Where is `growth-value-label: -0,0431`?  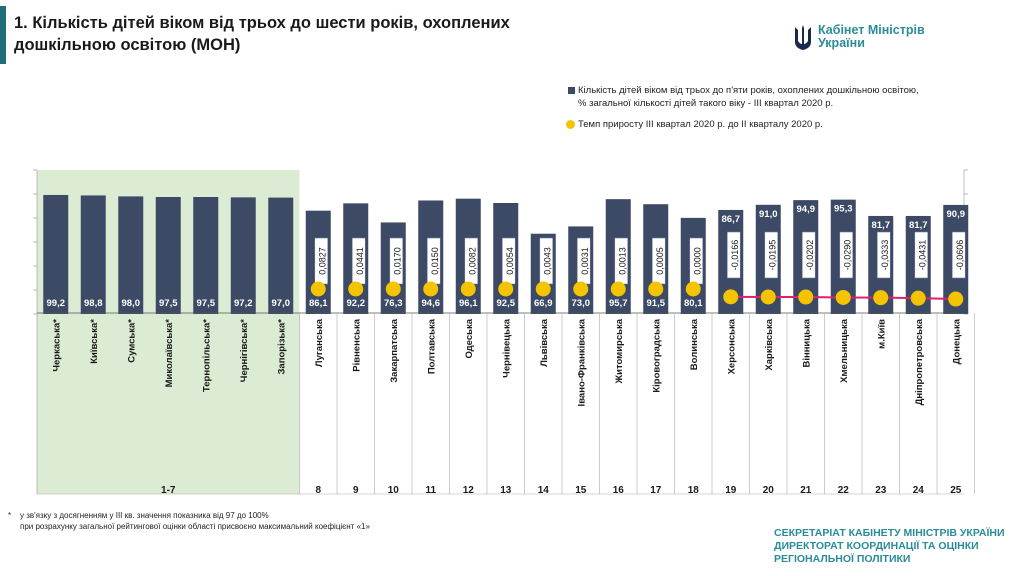
growth-value-label: -0,0431 is located at coordinates (922, 255).